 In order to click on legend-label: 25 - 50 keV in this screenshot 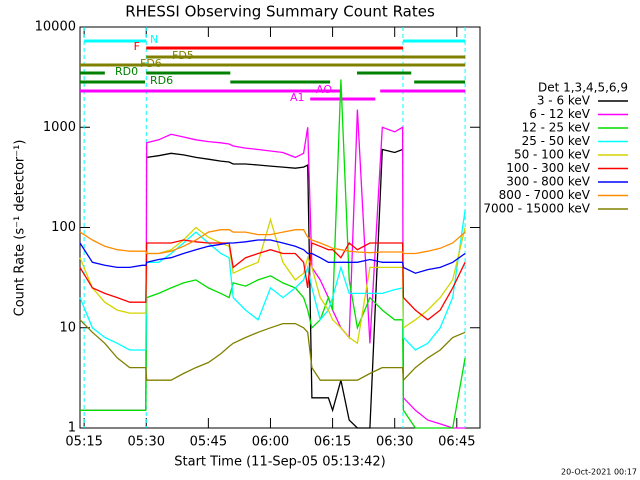, I will do `click(556, 141)`.